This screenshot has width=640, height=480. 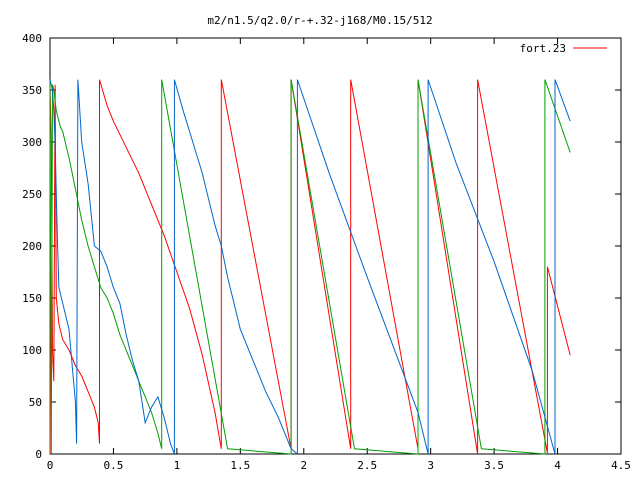 I want to click on x-tick-label: 3, so click(x=430, y=465).